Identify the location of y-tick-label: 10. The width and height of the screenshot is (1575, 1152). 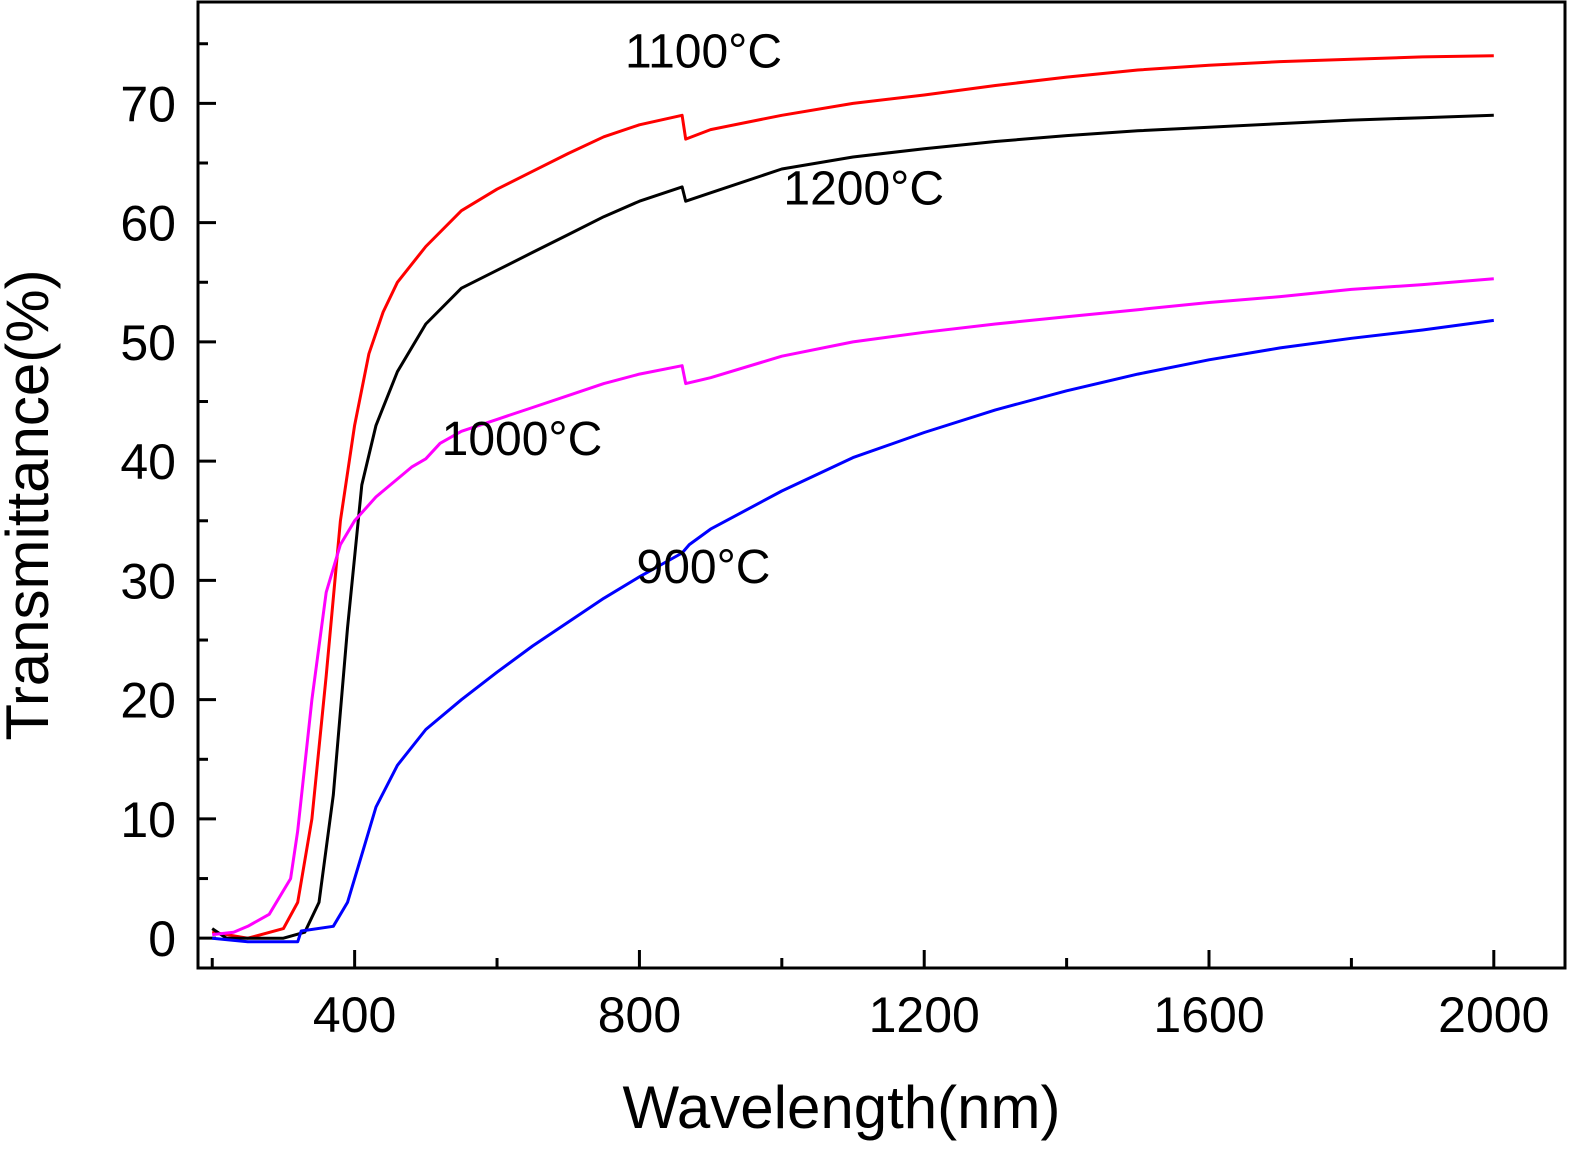
(148, 820).